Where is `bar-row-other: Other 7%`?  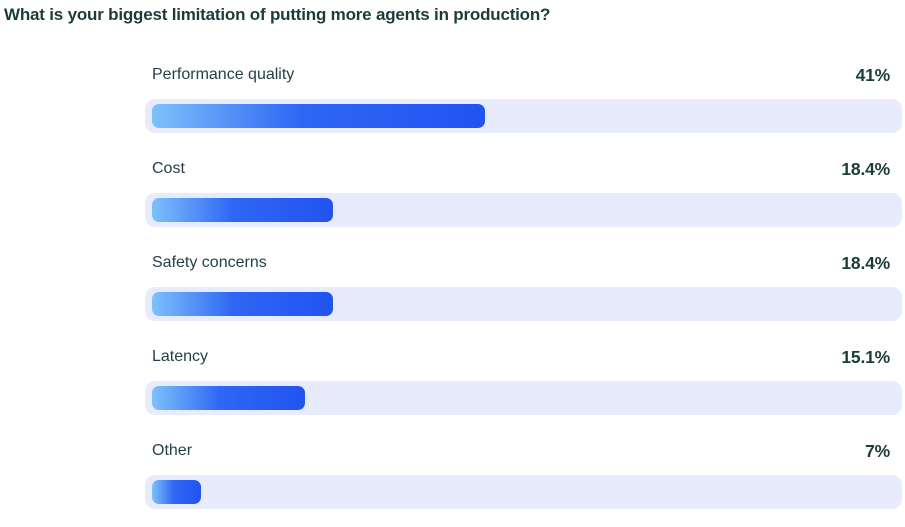 bar-row-other: Other 7% is located at coordinates (523, 471).